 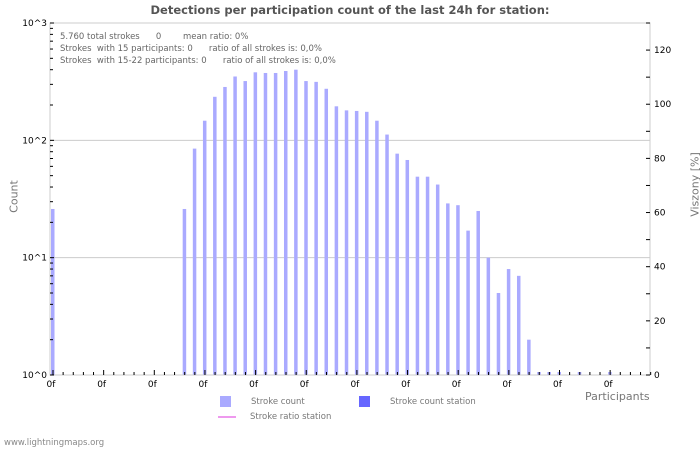 What do you see at coordinates (227, 417) in the screenshot?
I see `legend-swatch-stroke-ratio-station` at bounding box center [227, 417].